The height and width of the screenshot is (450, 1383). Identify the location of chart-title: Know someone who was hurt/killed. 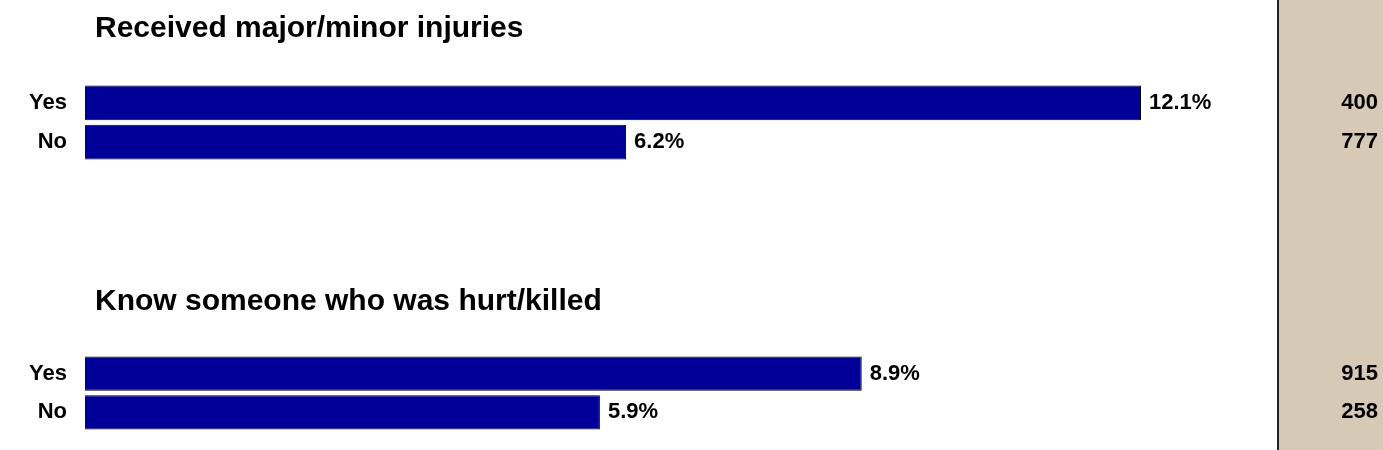
(348, 300).